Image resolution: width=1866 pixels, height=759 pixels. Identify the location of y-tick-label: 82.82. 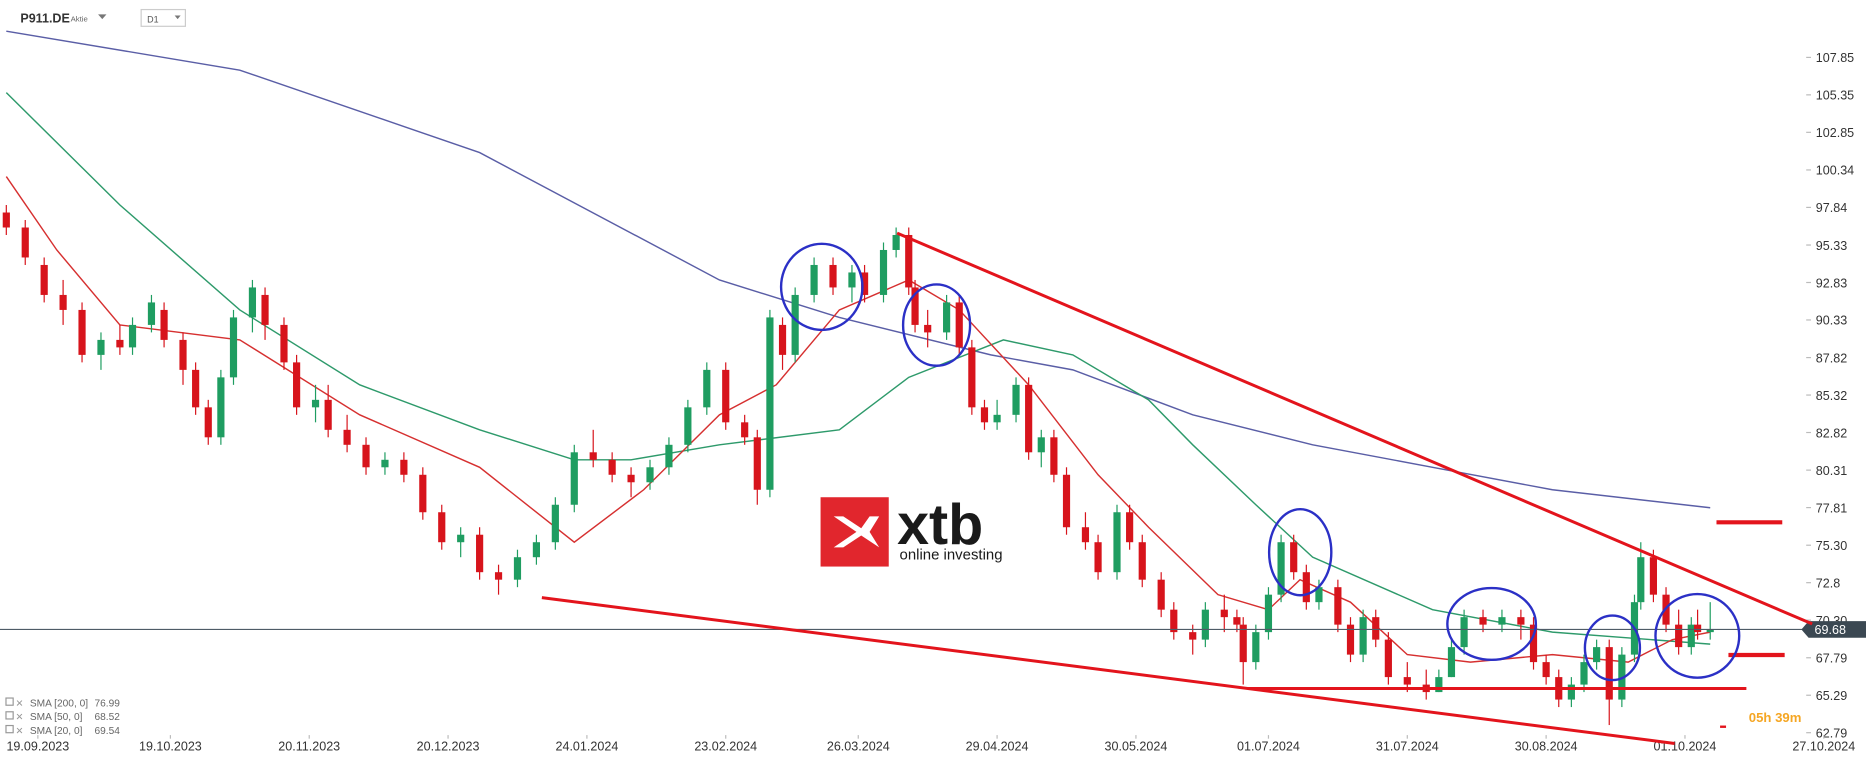
(1831, 433).